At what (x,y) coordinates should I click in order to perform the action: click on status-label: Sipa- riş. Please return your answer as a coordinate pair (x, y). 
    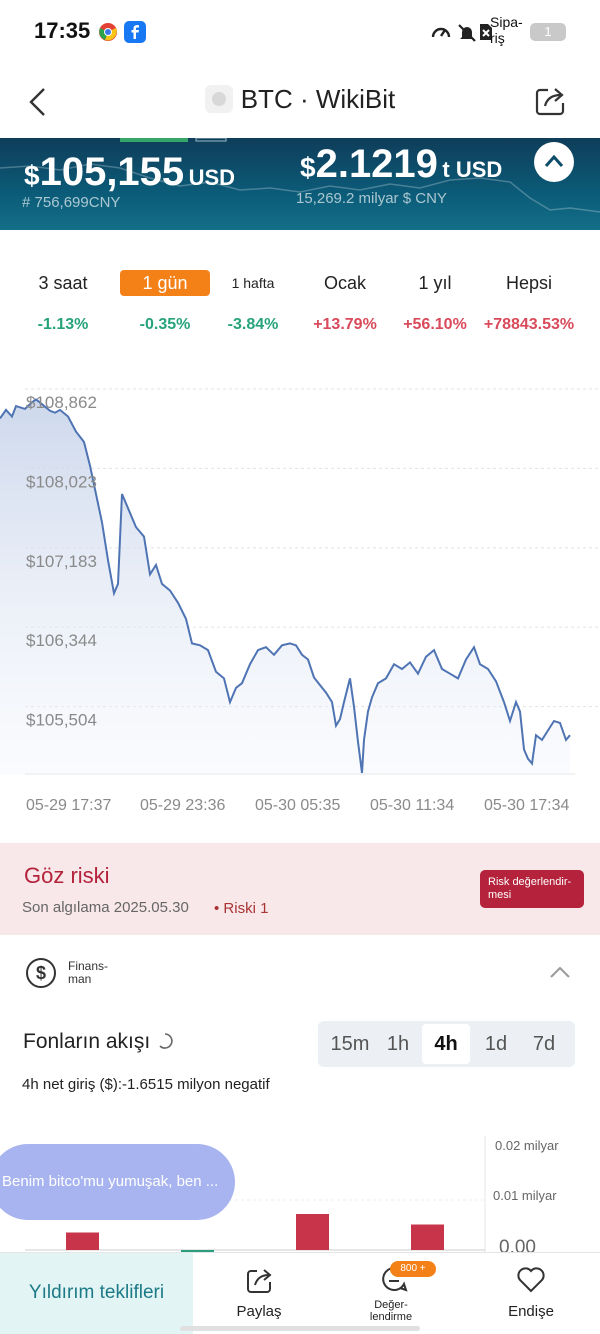
    Looking at the image, I should click on (506, 30).